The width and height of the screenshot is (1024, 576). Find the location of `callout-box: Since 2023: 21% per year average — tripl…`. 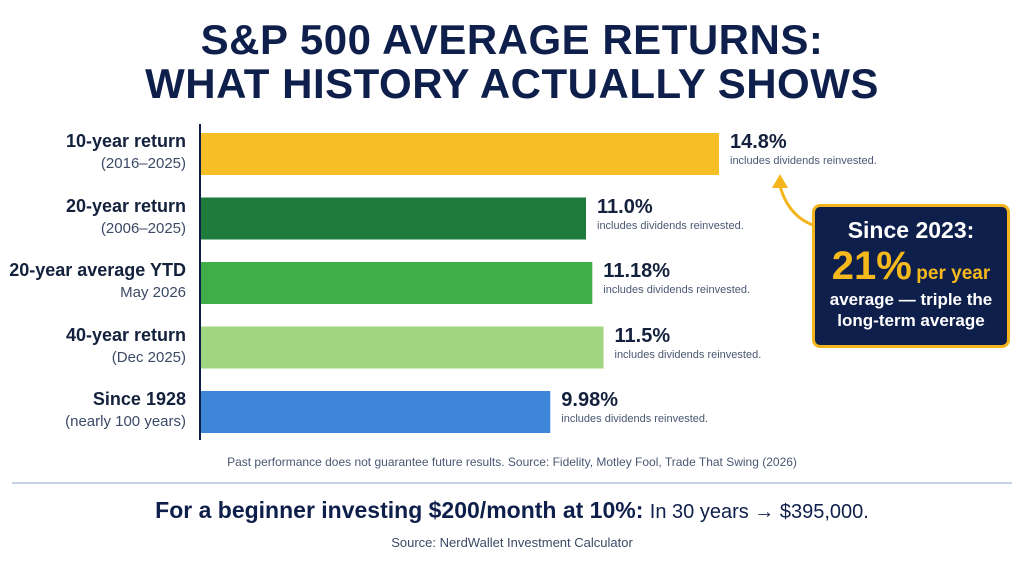

callout-box: Since 2023: 21% per year average — tripl… is located at coordinates (911, 276).